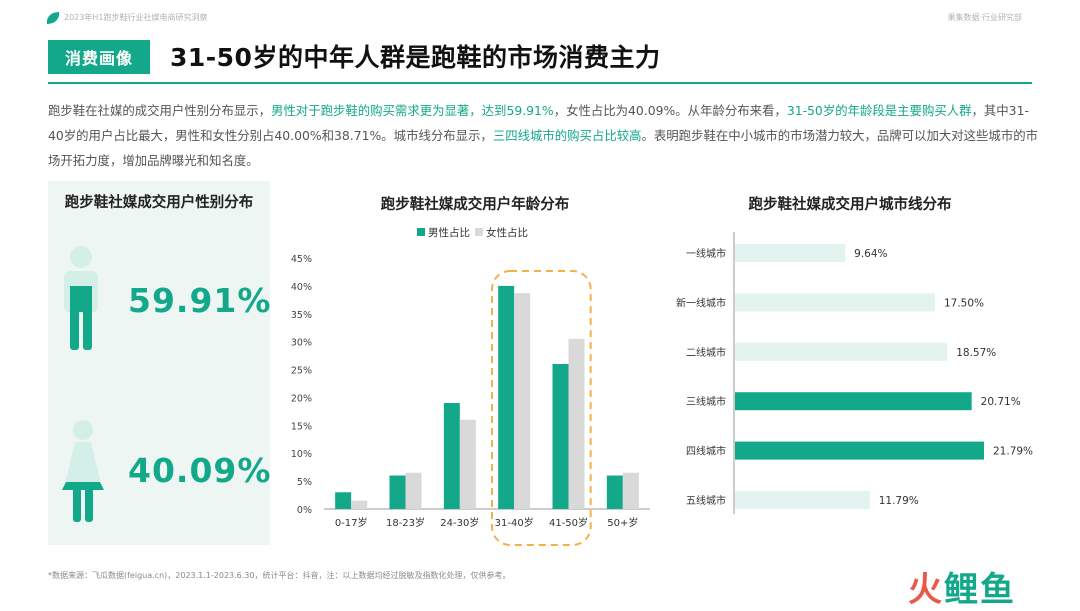  Describe the element at coordinates (301, 315) in the screenshot. I see `y-tick-label: 35%` at that location.